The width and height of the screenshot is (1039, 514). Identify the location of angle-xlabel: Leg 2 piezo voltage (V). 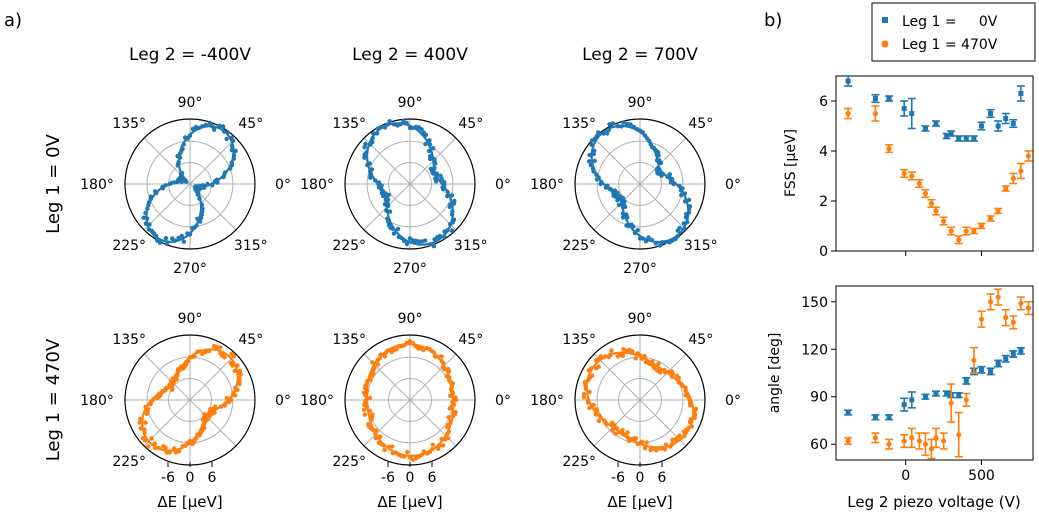
(933, 502).